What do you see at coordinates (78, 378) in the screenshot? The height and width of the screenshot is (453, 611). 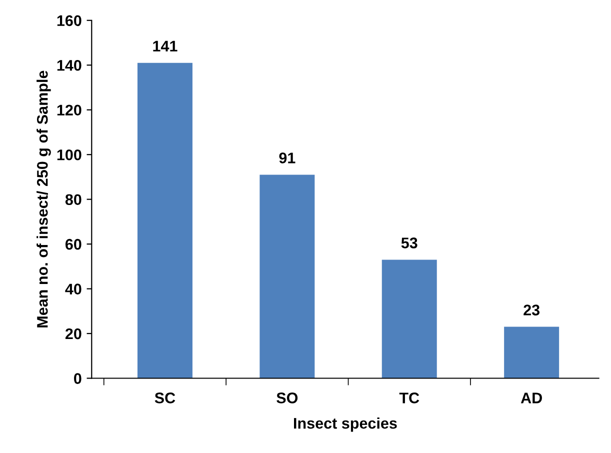 I see `y-tick-label: 0` at bounding box center [78, 378].